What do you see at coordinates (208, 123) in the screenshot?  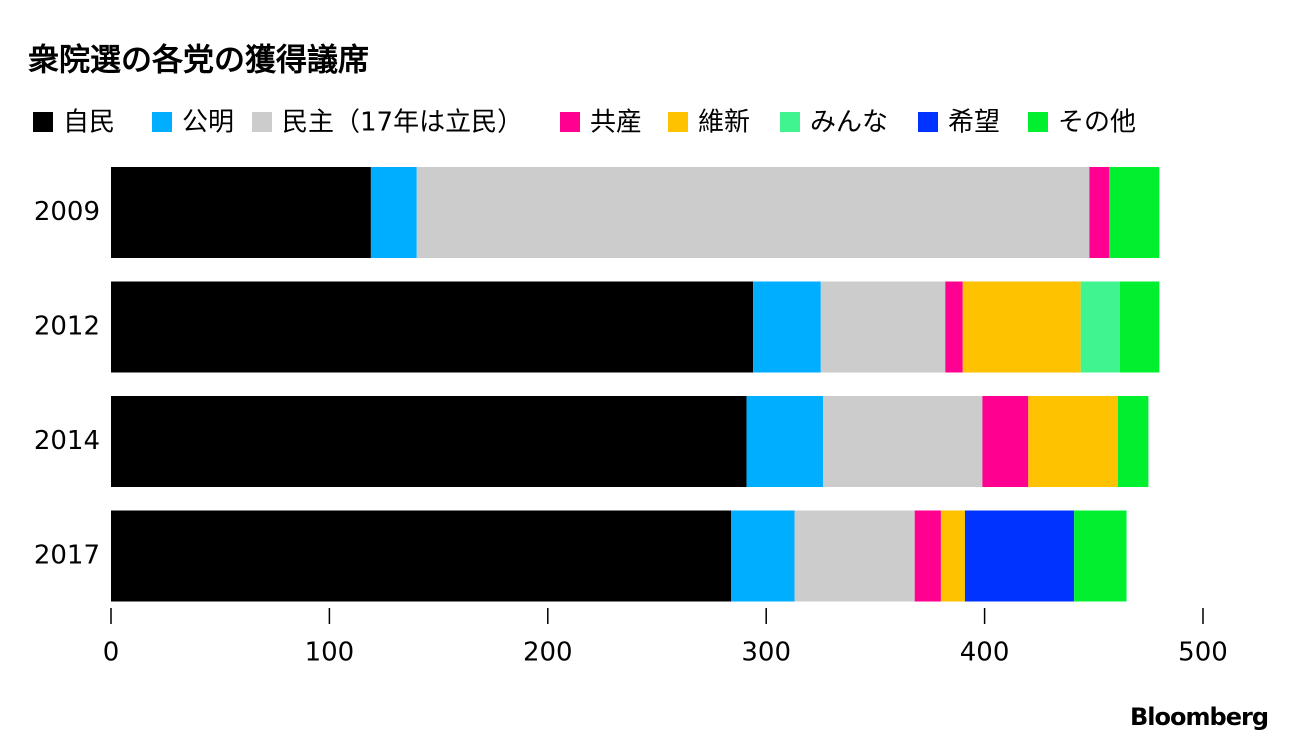 I see `legend-label: 公明` at bounding box center [208, 123].